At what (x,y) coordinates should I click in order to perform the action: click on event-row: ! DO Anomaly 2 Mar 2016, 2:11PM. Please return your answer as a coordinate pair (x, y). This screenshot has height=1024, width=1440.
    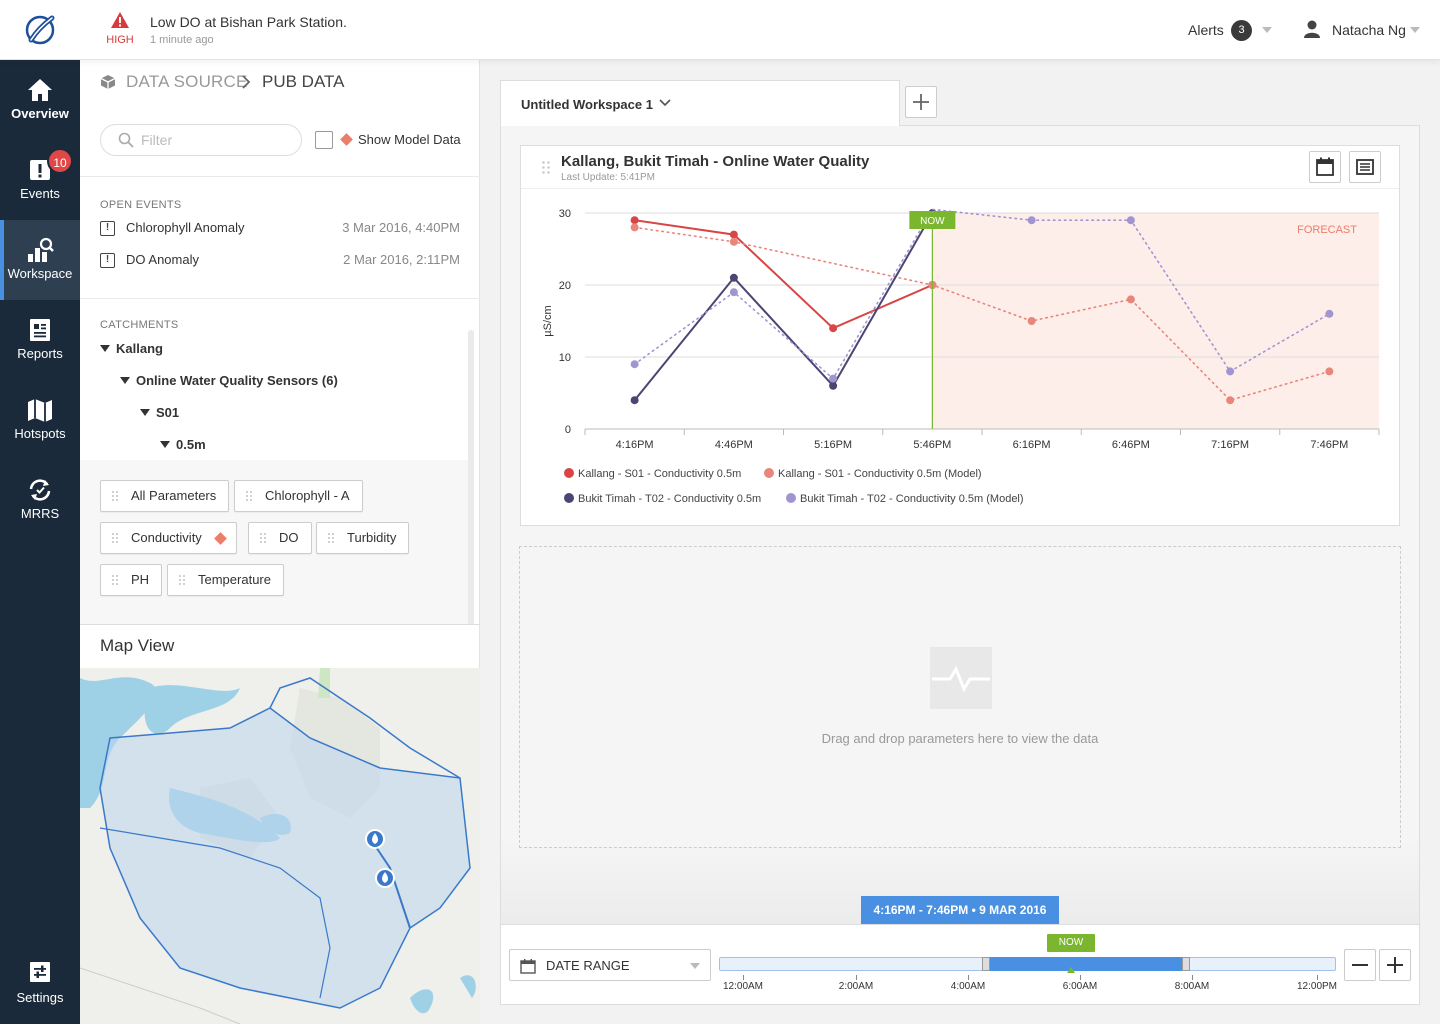
    Looking at the image, I should click on (280, 261).